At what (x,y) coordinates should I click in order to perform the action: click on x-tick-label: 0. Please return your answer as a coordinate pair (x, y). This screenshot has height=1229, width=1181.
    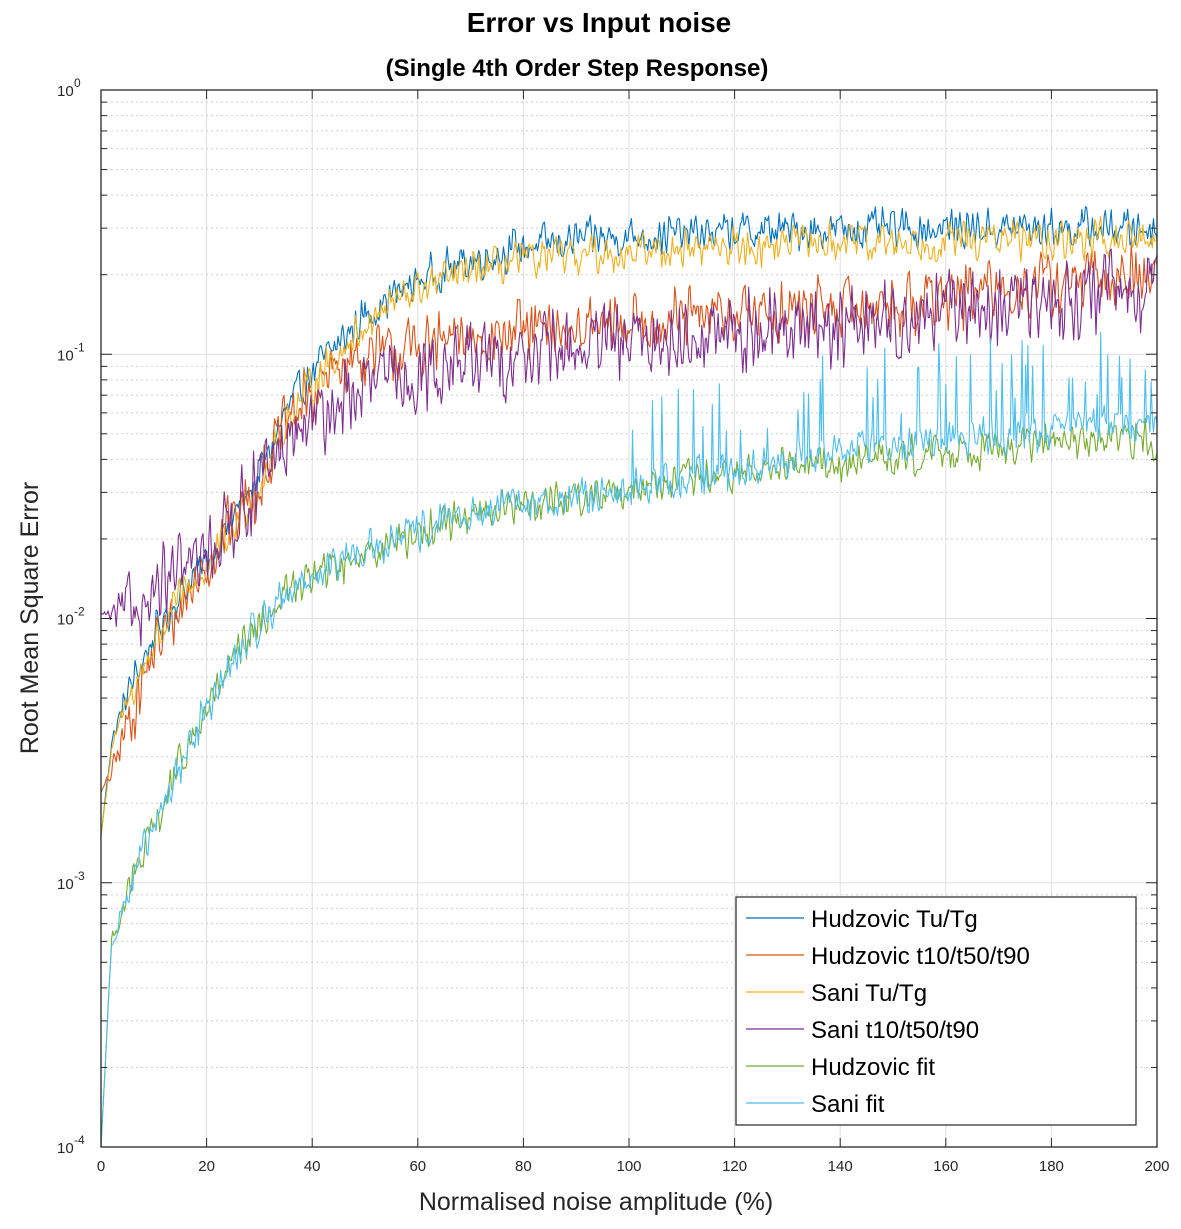
    Looking at the image, I should click on (101, 1166).